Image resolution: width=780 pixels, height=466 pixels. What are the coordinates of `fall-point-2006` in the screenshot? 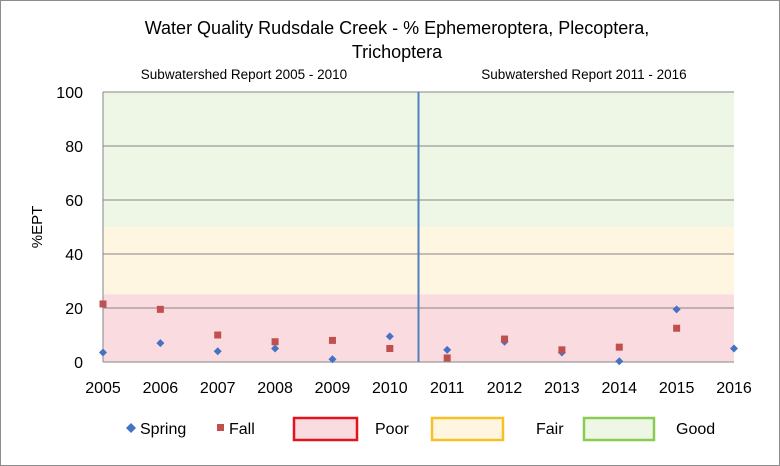 It's located at (160, 309).